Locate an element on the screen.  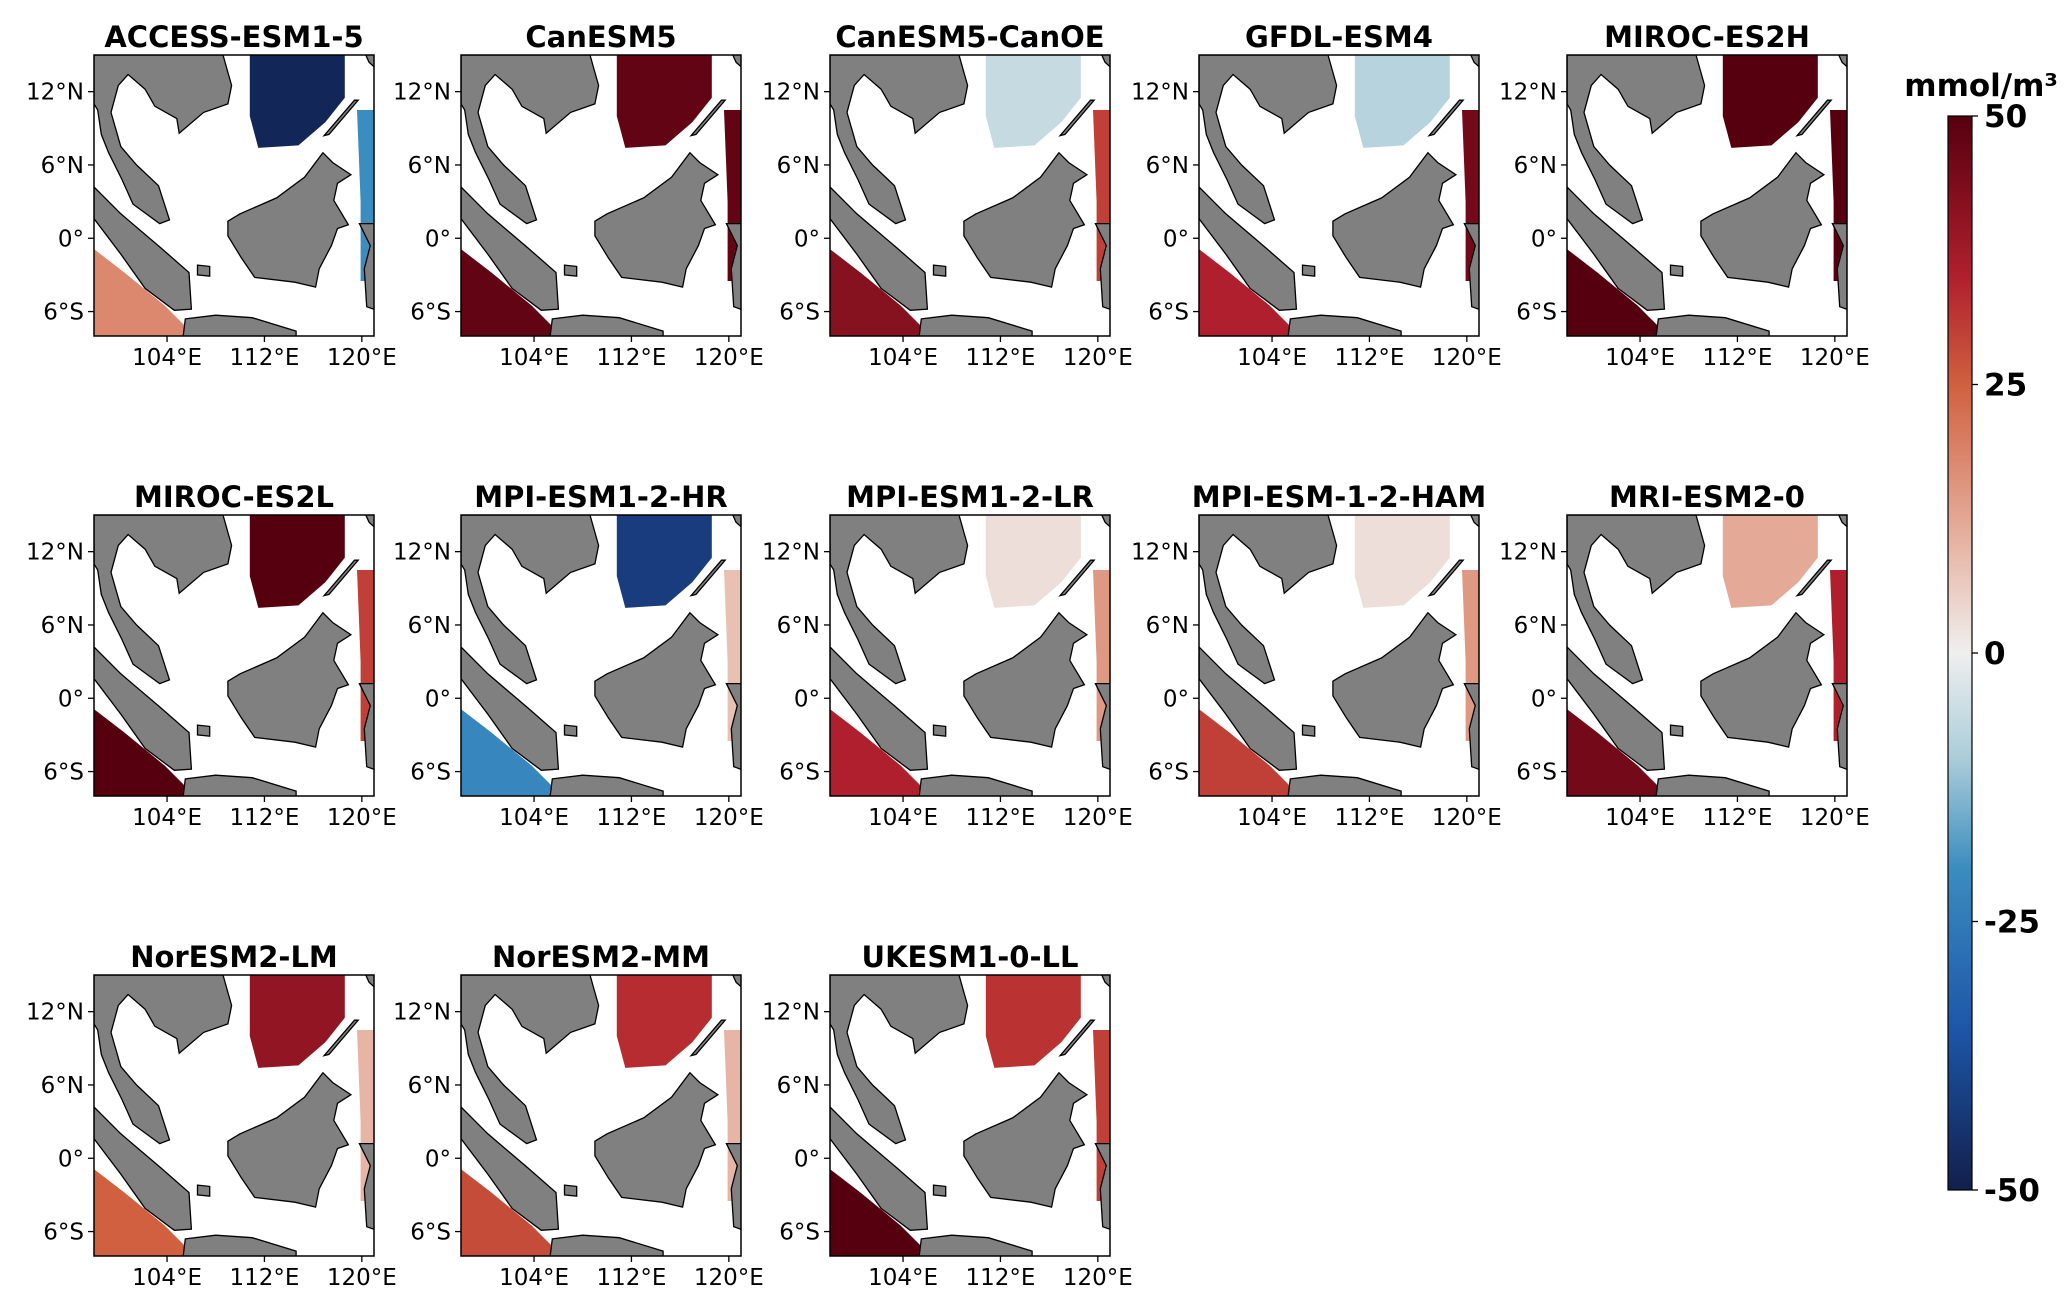
panel-title: NorESM2-MM is located at coordinates (601, 957).